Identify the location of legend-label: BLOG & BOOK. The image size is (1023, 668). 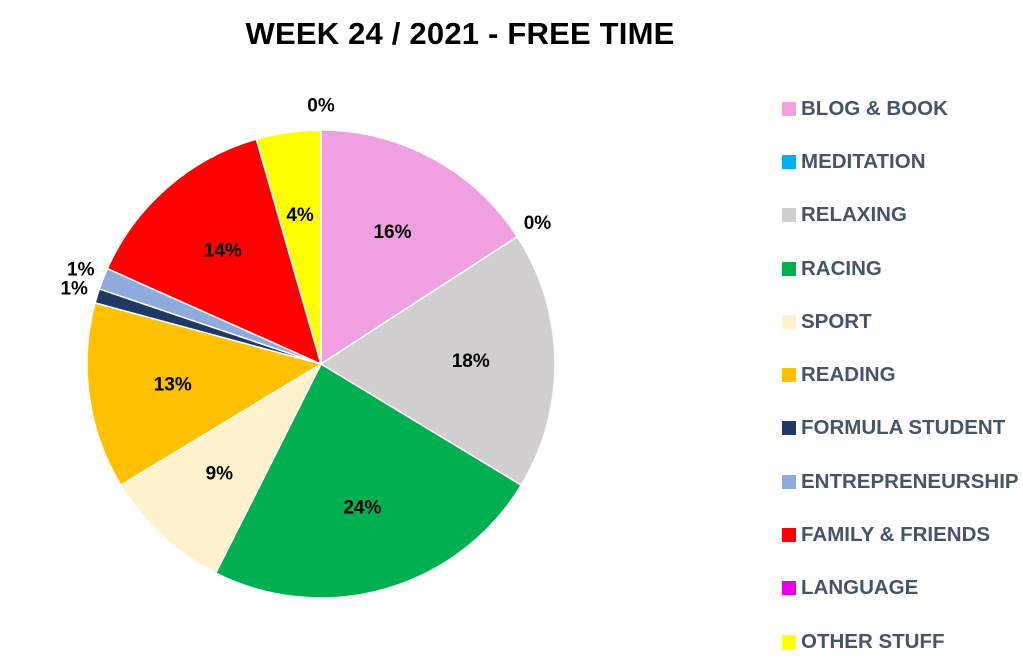
(874, 108).